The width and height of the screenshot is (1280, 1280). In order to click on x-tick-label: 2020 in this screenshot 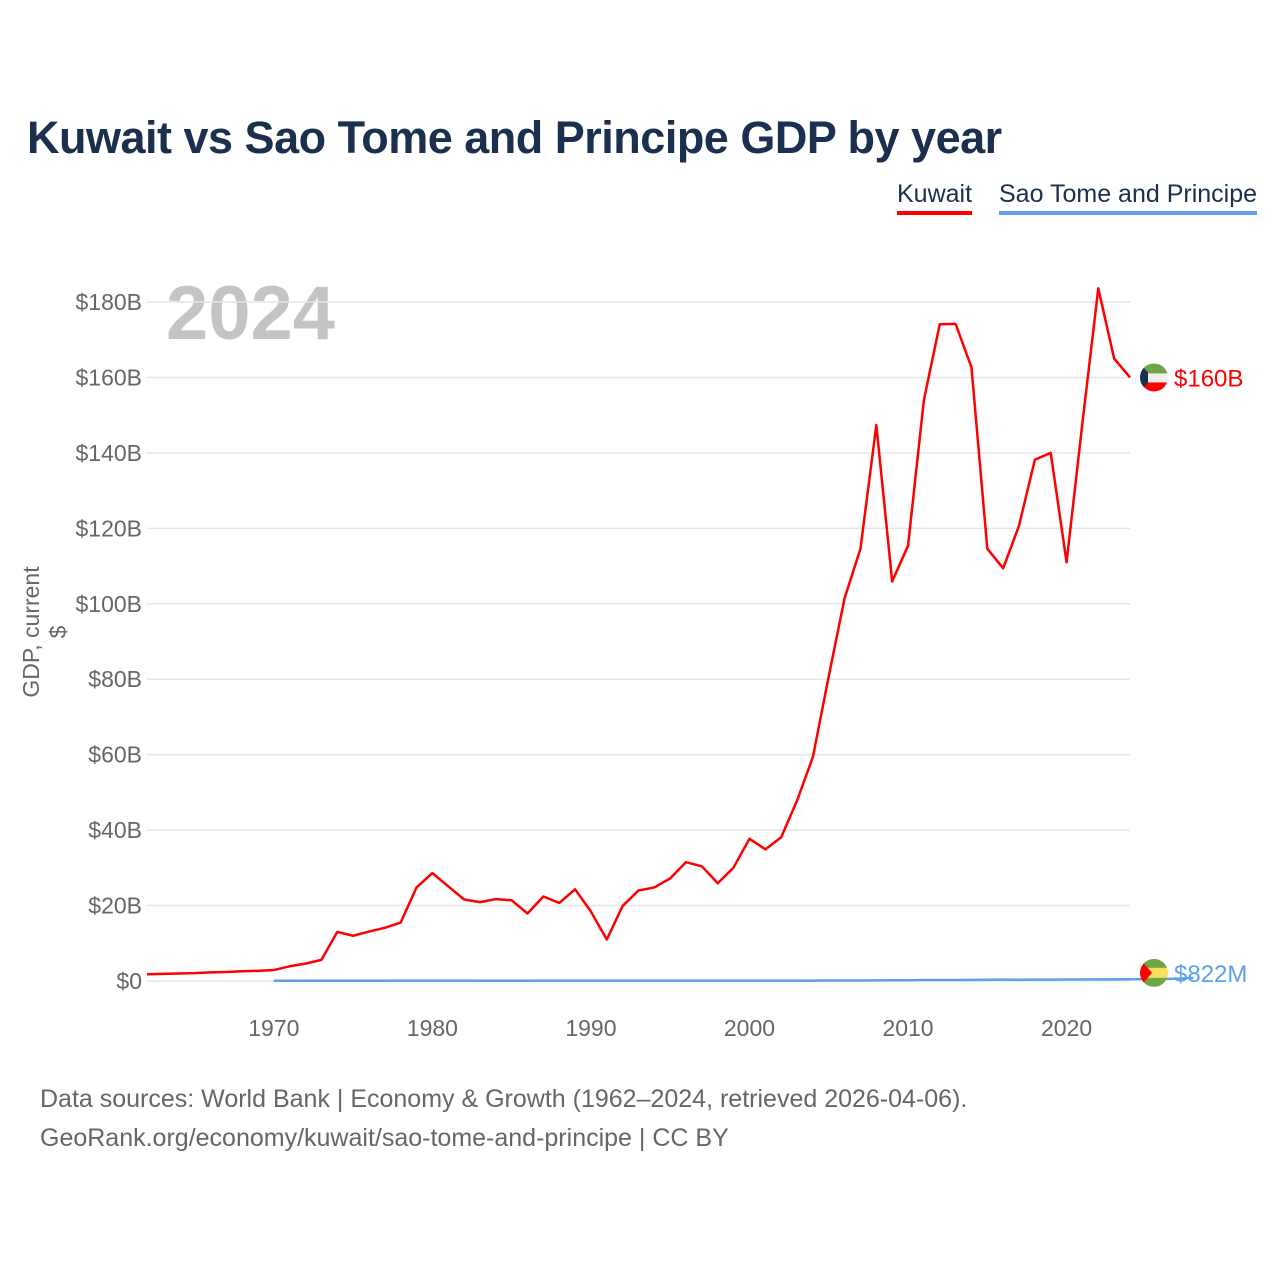, I will do `click(1066, 1028)`.